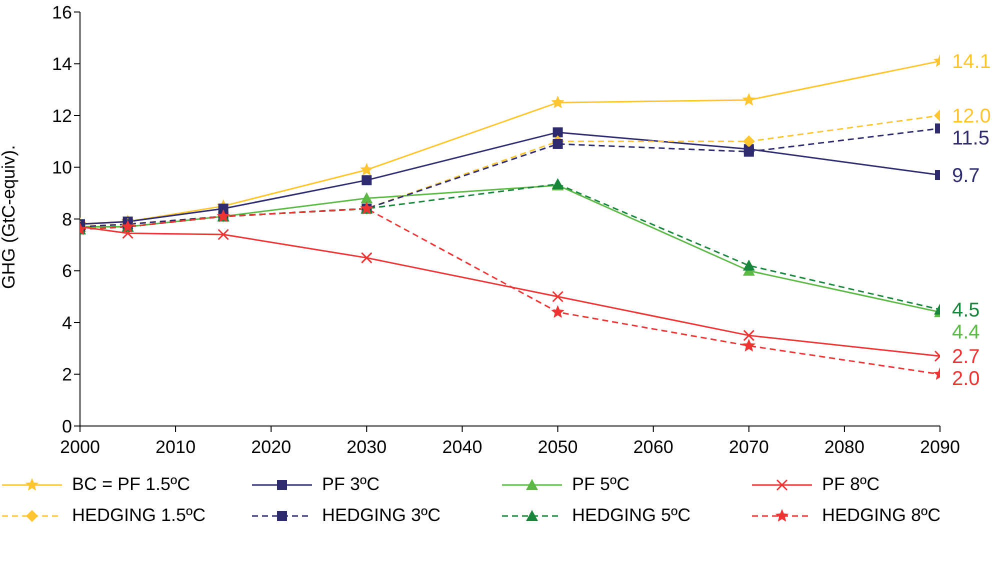 This screenshot has height=561, width=1000. Describe the element at coordinates (844, 446) in the screenshot. I see `x-tick-label: 2080` at that location.